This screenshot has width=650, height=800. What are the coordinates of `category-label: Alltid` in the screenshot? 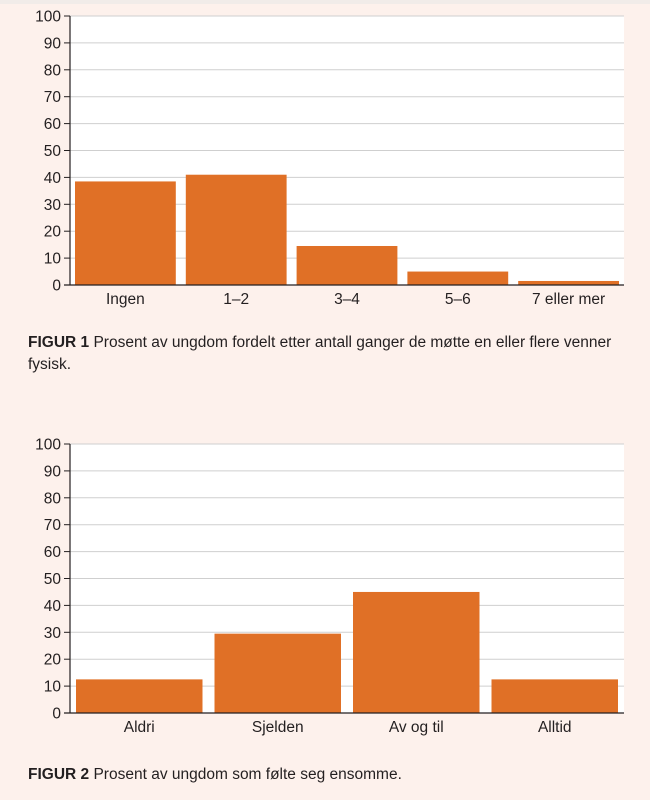 It's located at (555, 727).